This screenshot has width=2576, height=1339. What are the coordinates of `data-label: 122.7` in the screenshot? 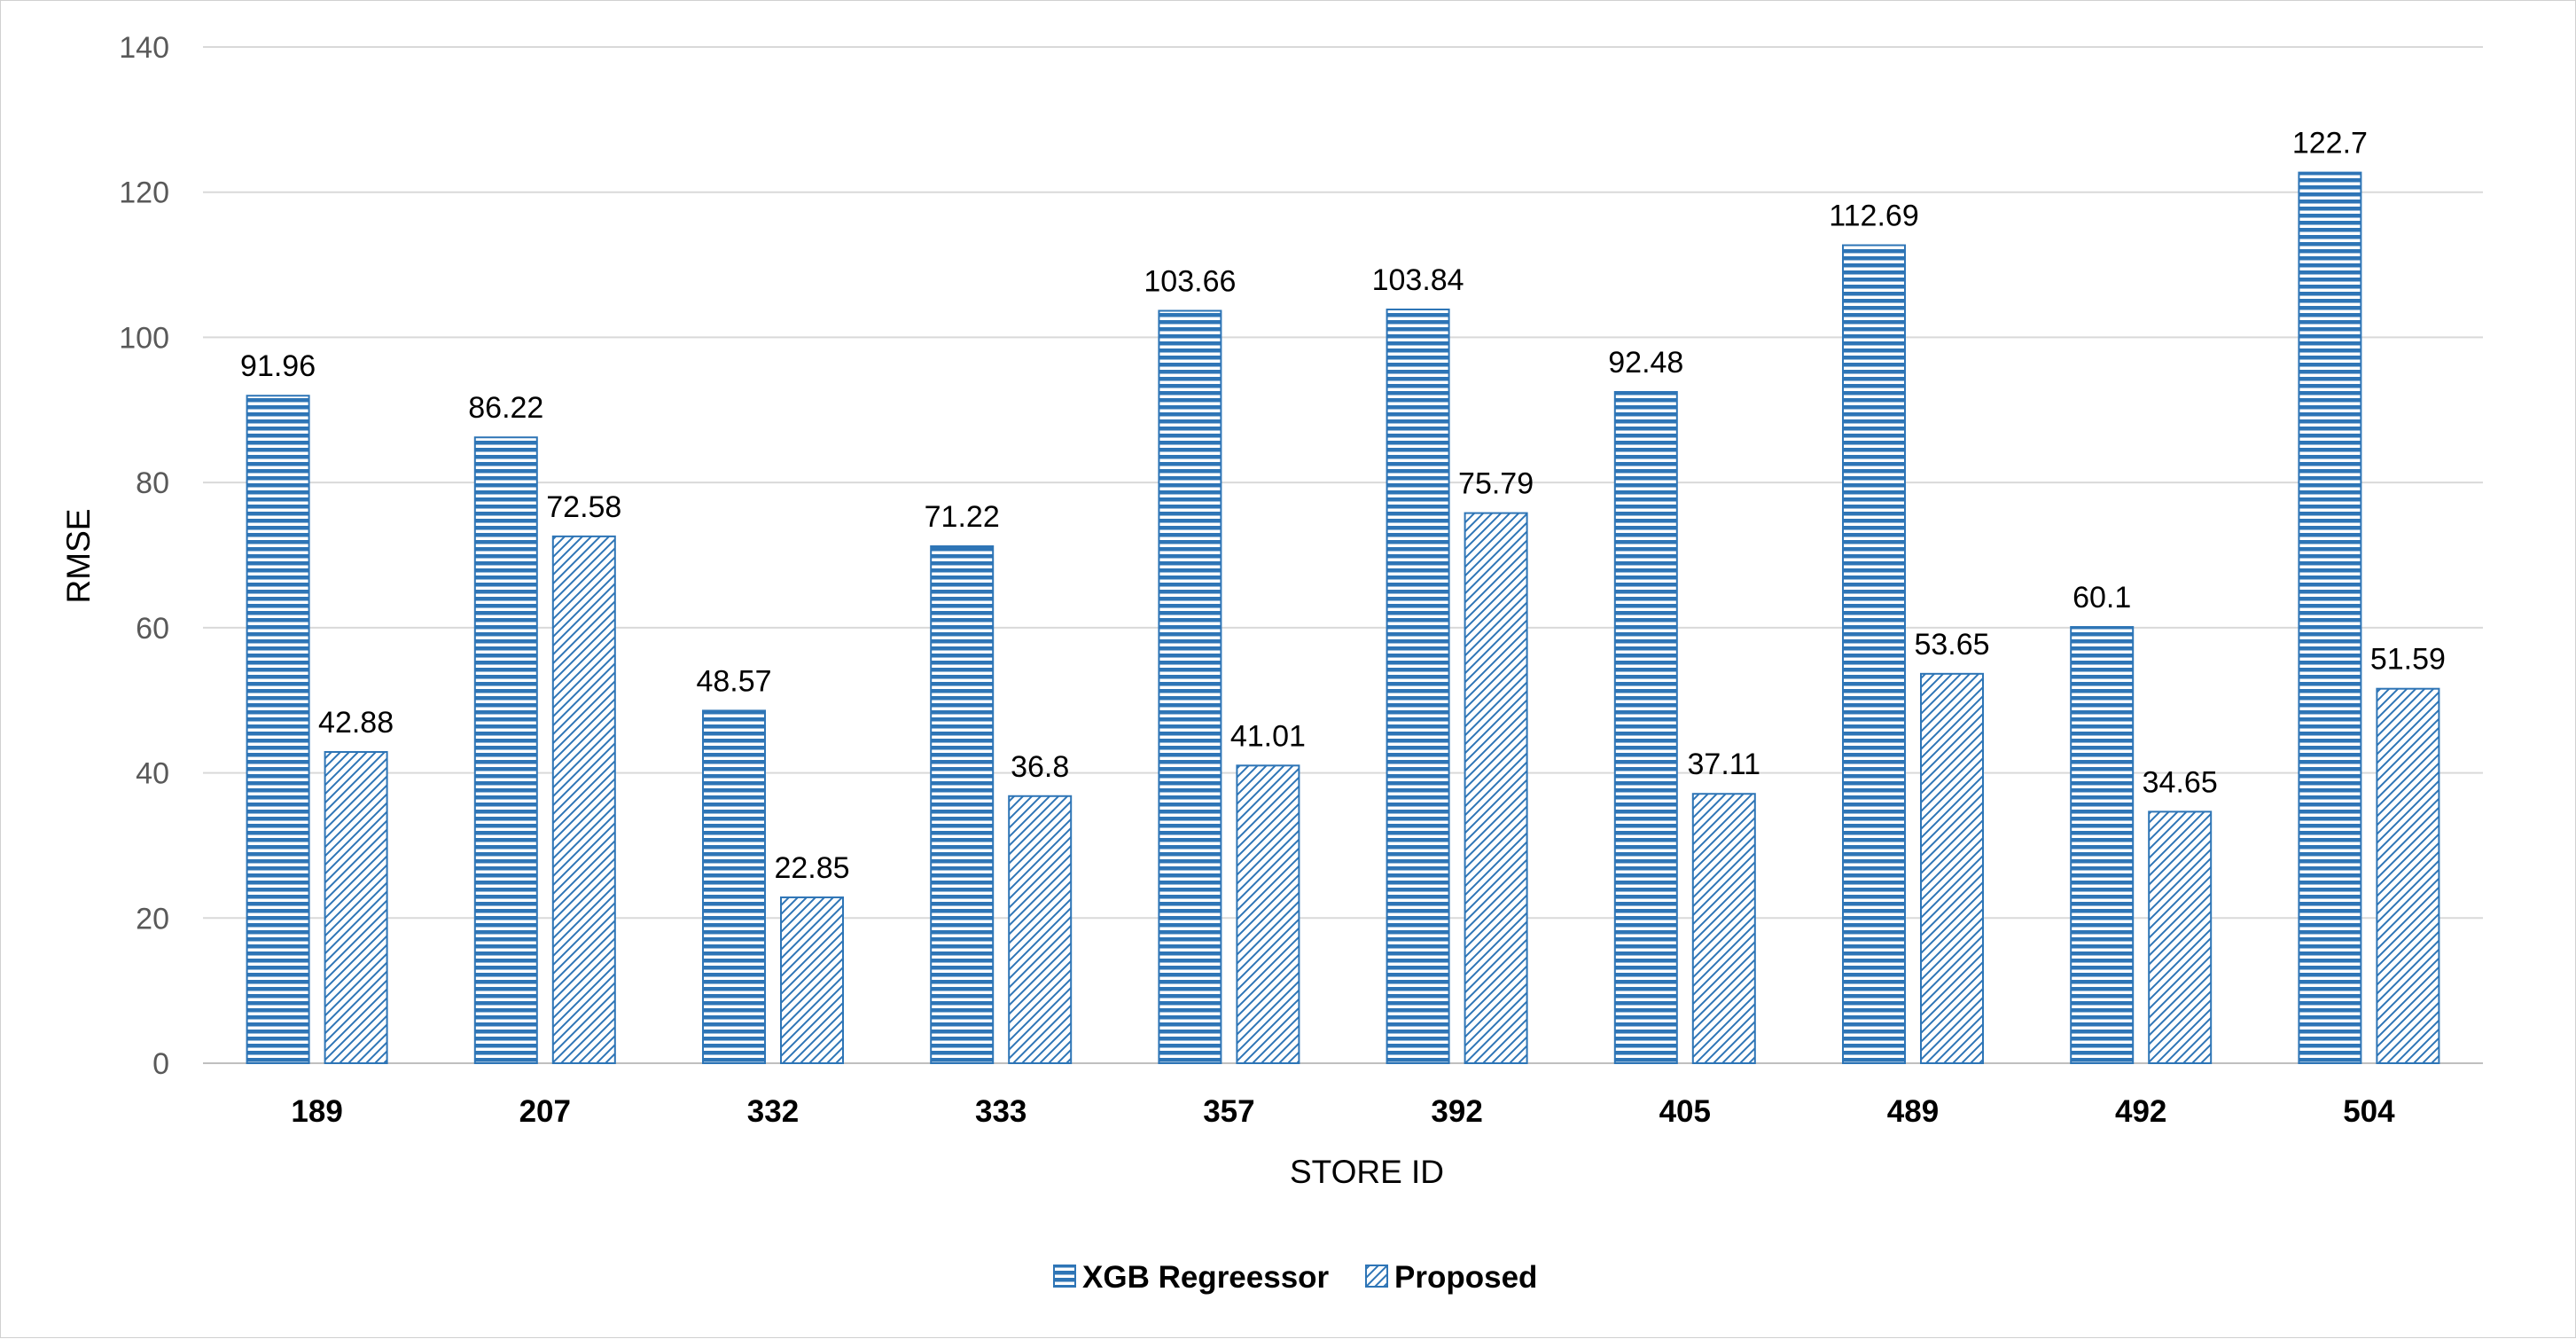 It's located at (2330, 144).